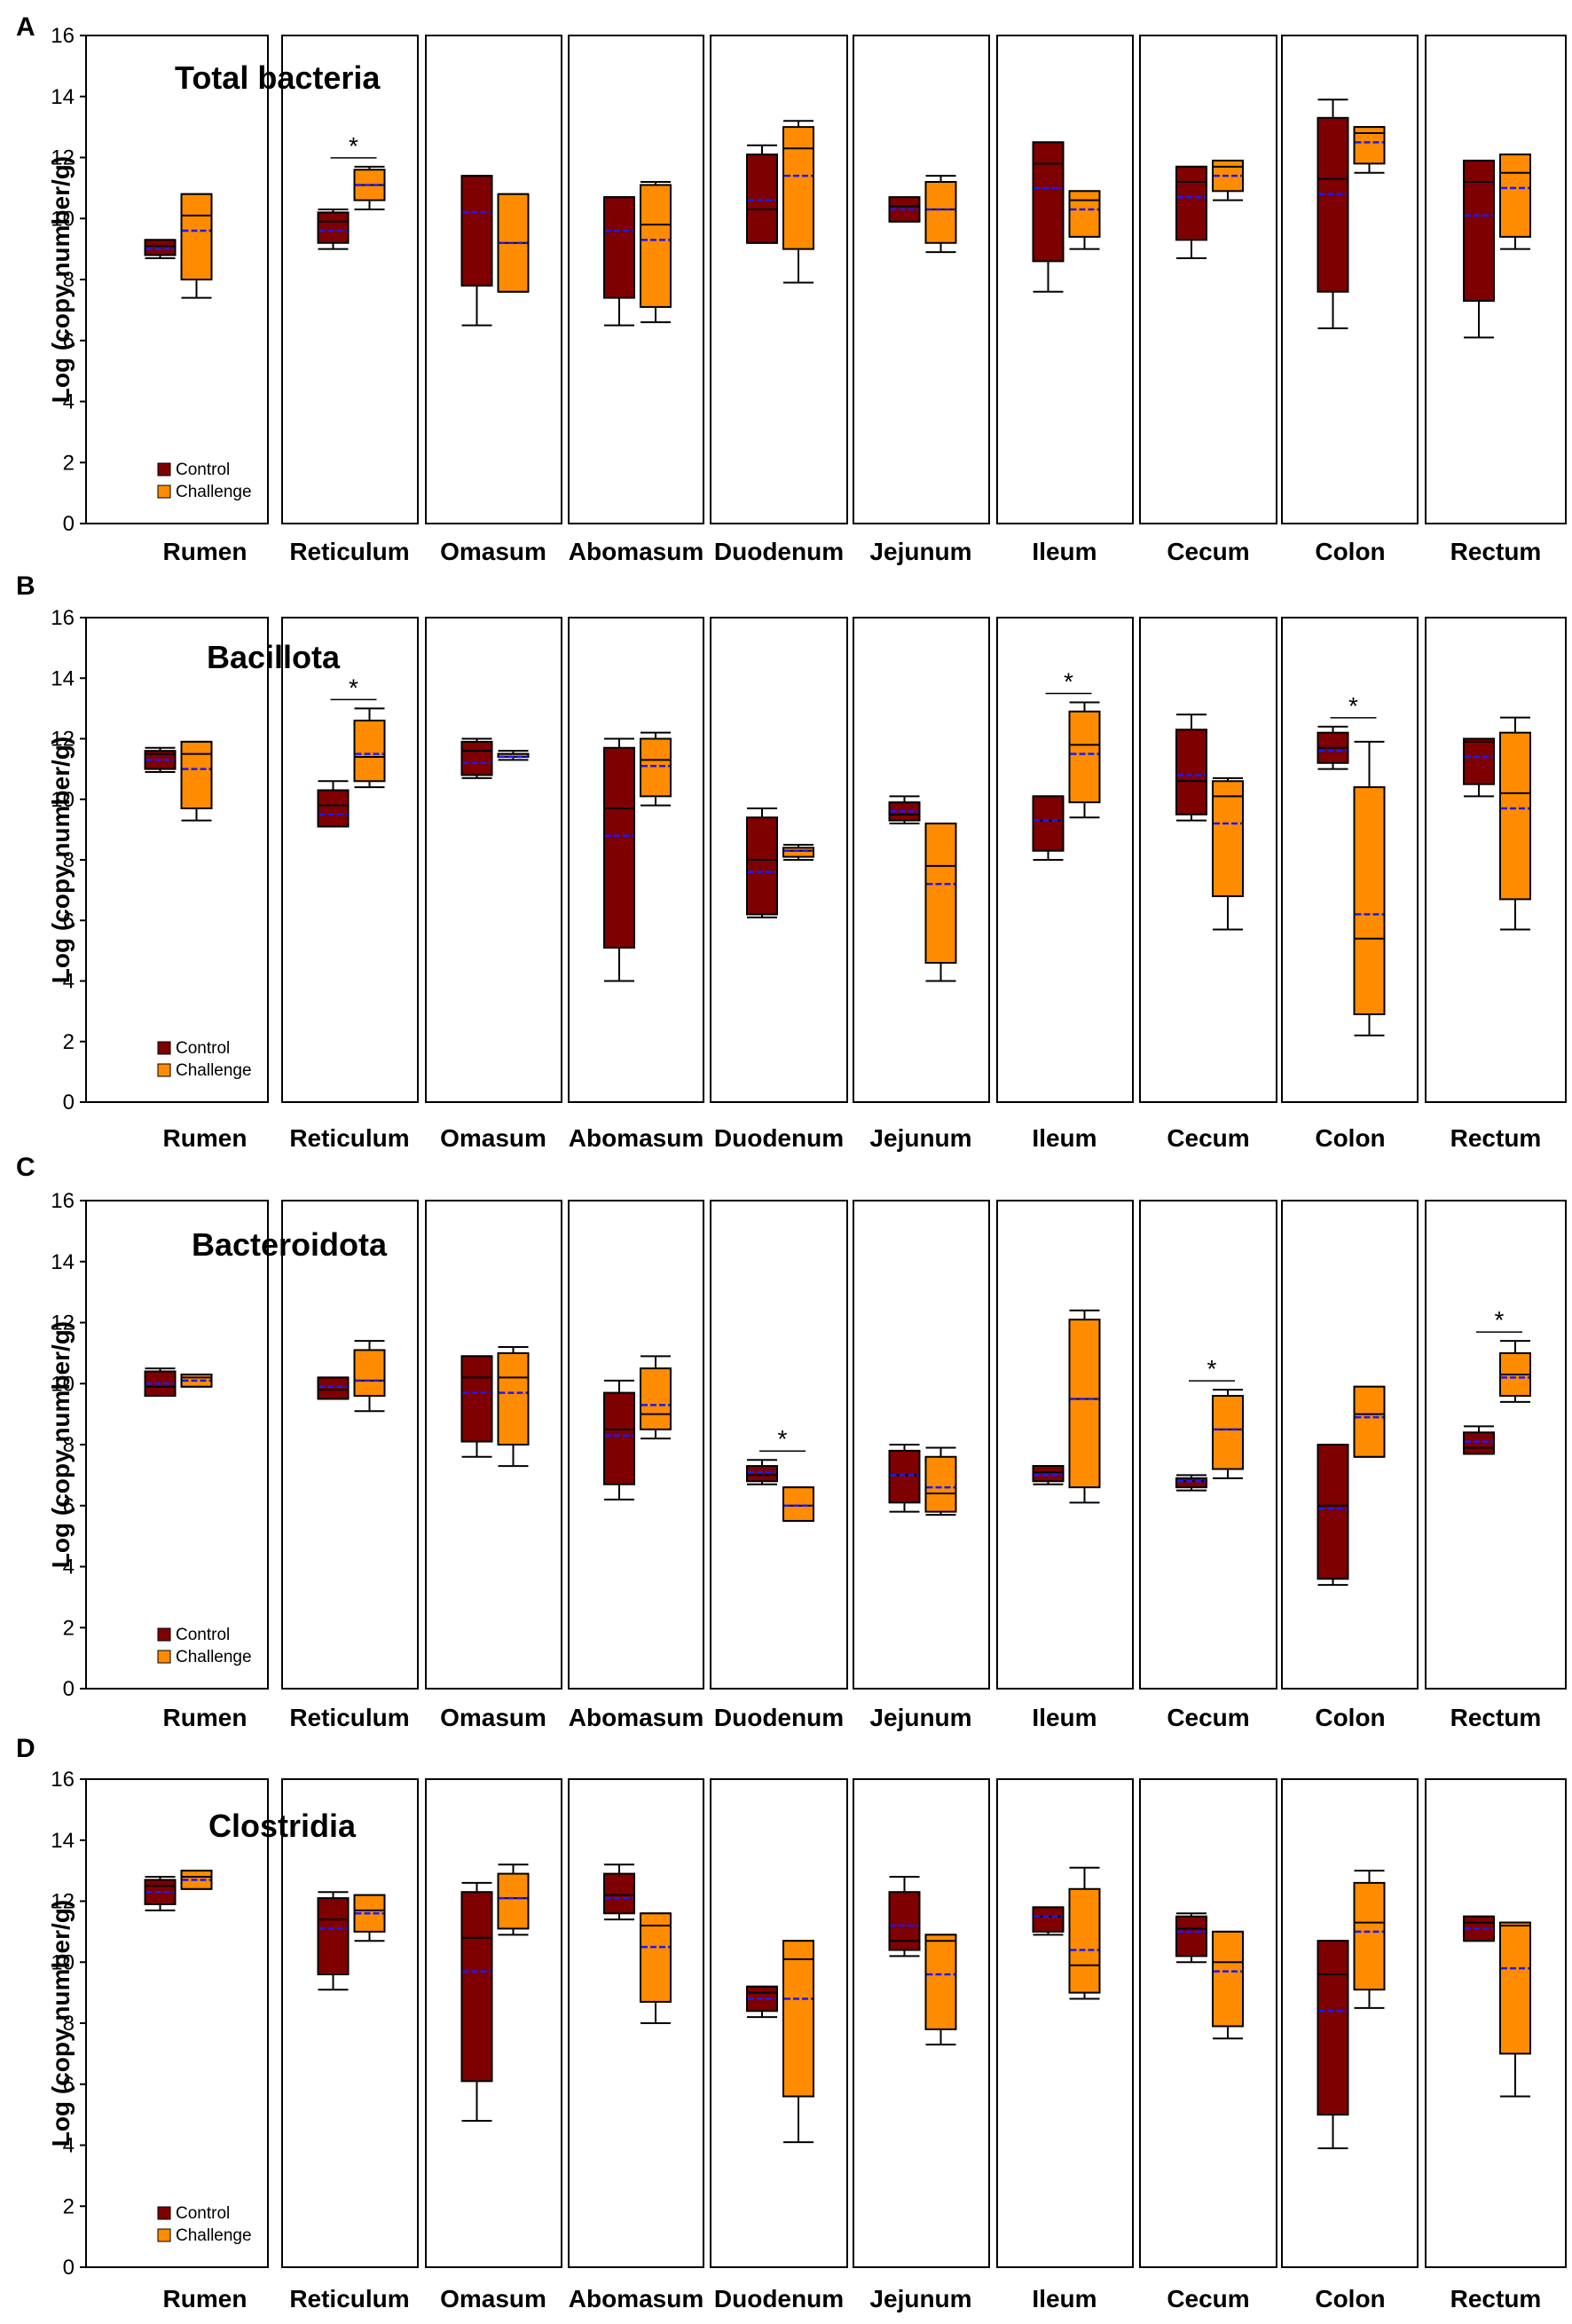  Describe the element at coordinates (214, 492) in the screenshot. I see `legend-label: Challenge` at that location.